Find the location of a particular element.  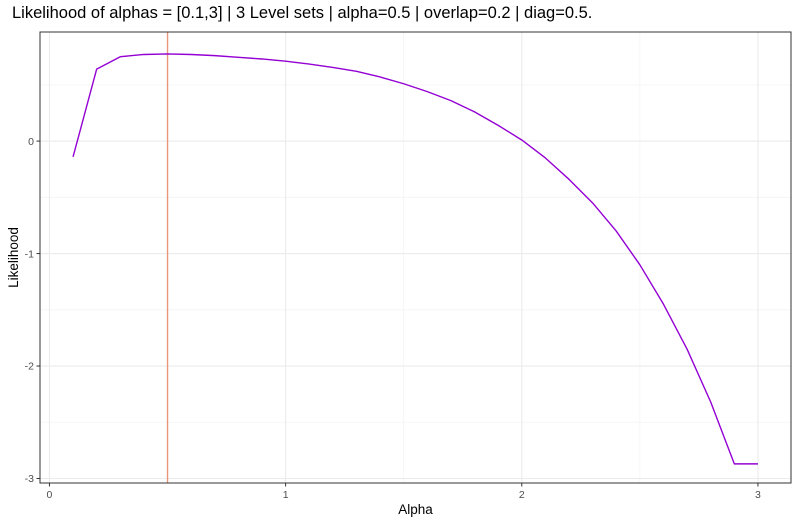

y-axis-title: Likelihood is located at coordinates (13, 257).